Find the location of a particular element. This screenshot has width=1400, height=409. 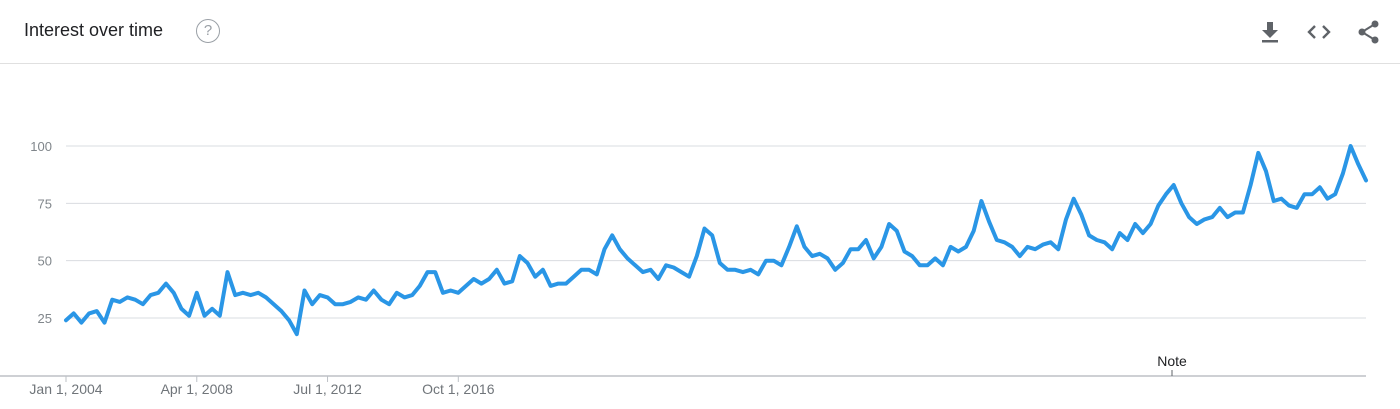

x-tick-label-0: Jan 1, 2004 is located at coordinates (65, 389).